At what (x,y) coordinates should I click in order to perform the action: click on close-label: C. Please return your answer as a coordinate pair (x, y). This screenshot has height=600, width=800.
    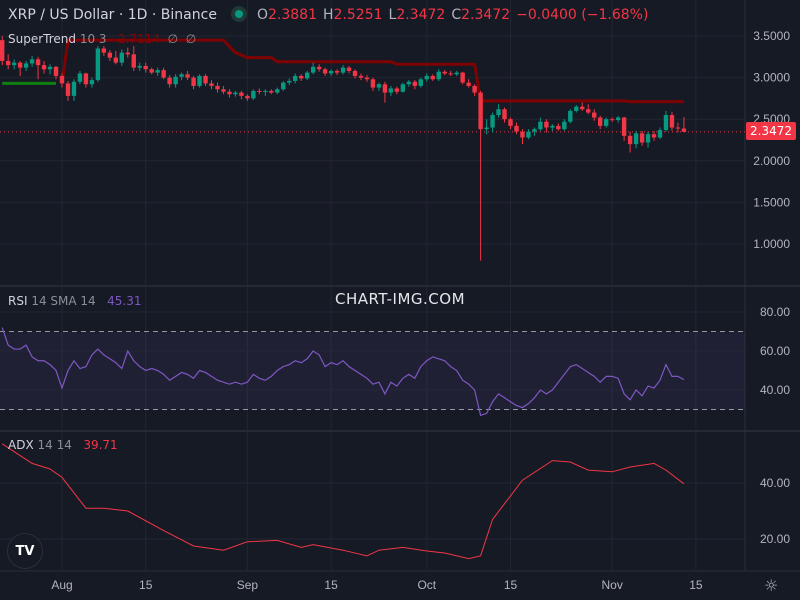
    Looking at the image, I should click on (456, 15).